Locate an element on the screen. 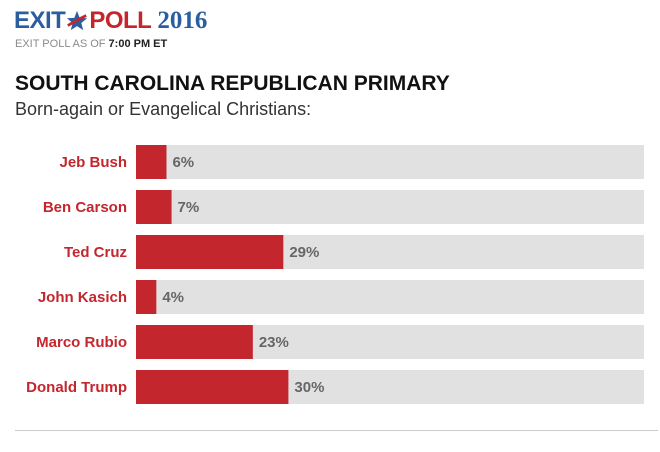 Image resolution: width=660 pixels, height=452 pixels. category-label: John Kasich is located at coordinates (82, 297).